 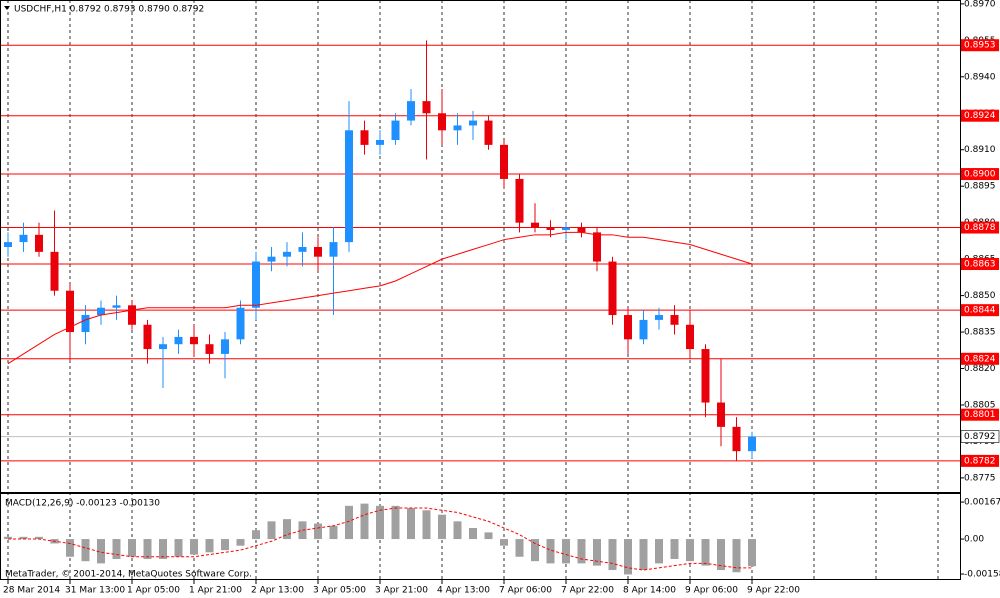 What do you see at coordinates (525, 591) in the screenshot?
I see `x-tick-label: 7 Apr 06:00` at bounding box center [525, 591].